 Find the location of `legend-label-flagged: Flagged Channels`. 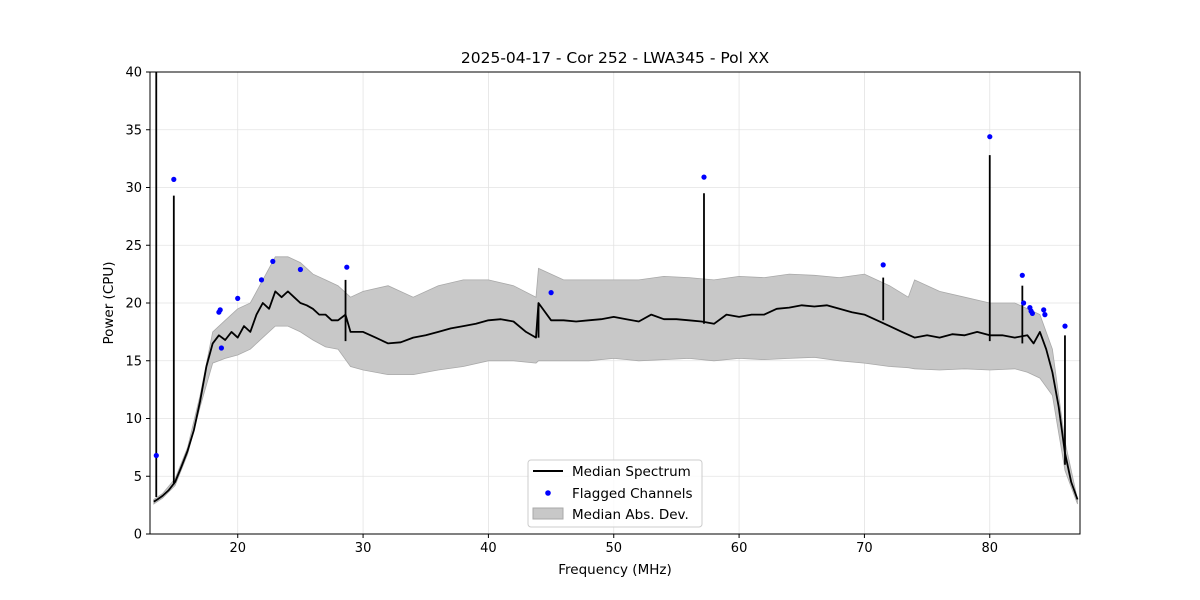

legend-label-flagged: Flagged Channels is located at coordinates (632, 494).